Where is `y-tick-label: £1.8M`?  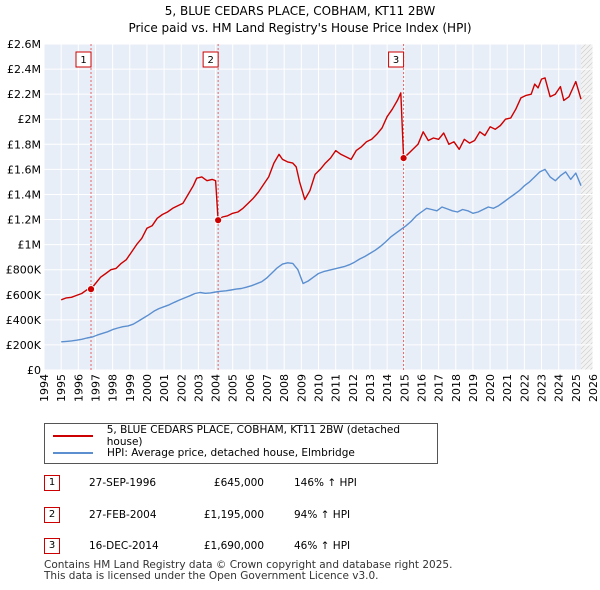
y-tick-label: £1.8M is located at coordinates (24, 144).